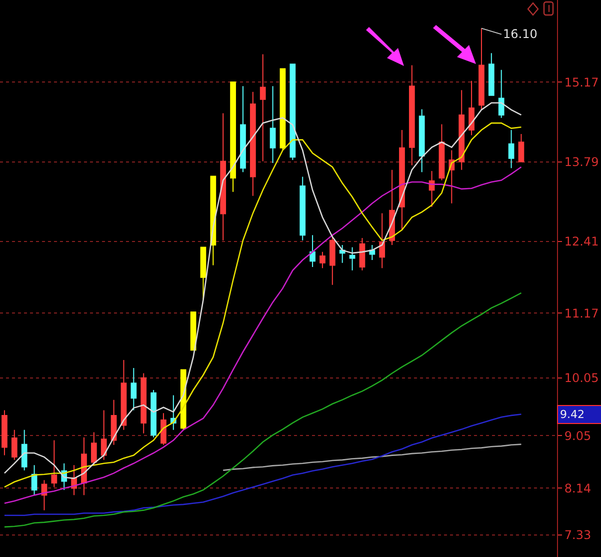  I want to click on y-tick-label: 11.17, so click(581, 313).